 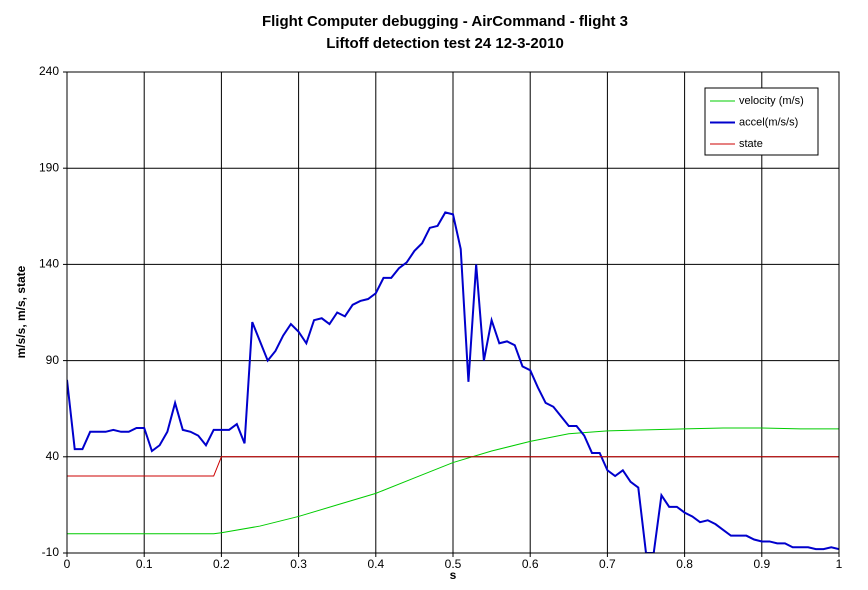 What do you see at coordinates (49, 167) in the screenshot?
I see `y-tick-label: 190` at bounding box center [49, 167].